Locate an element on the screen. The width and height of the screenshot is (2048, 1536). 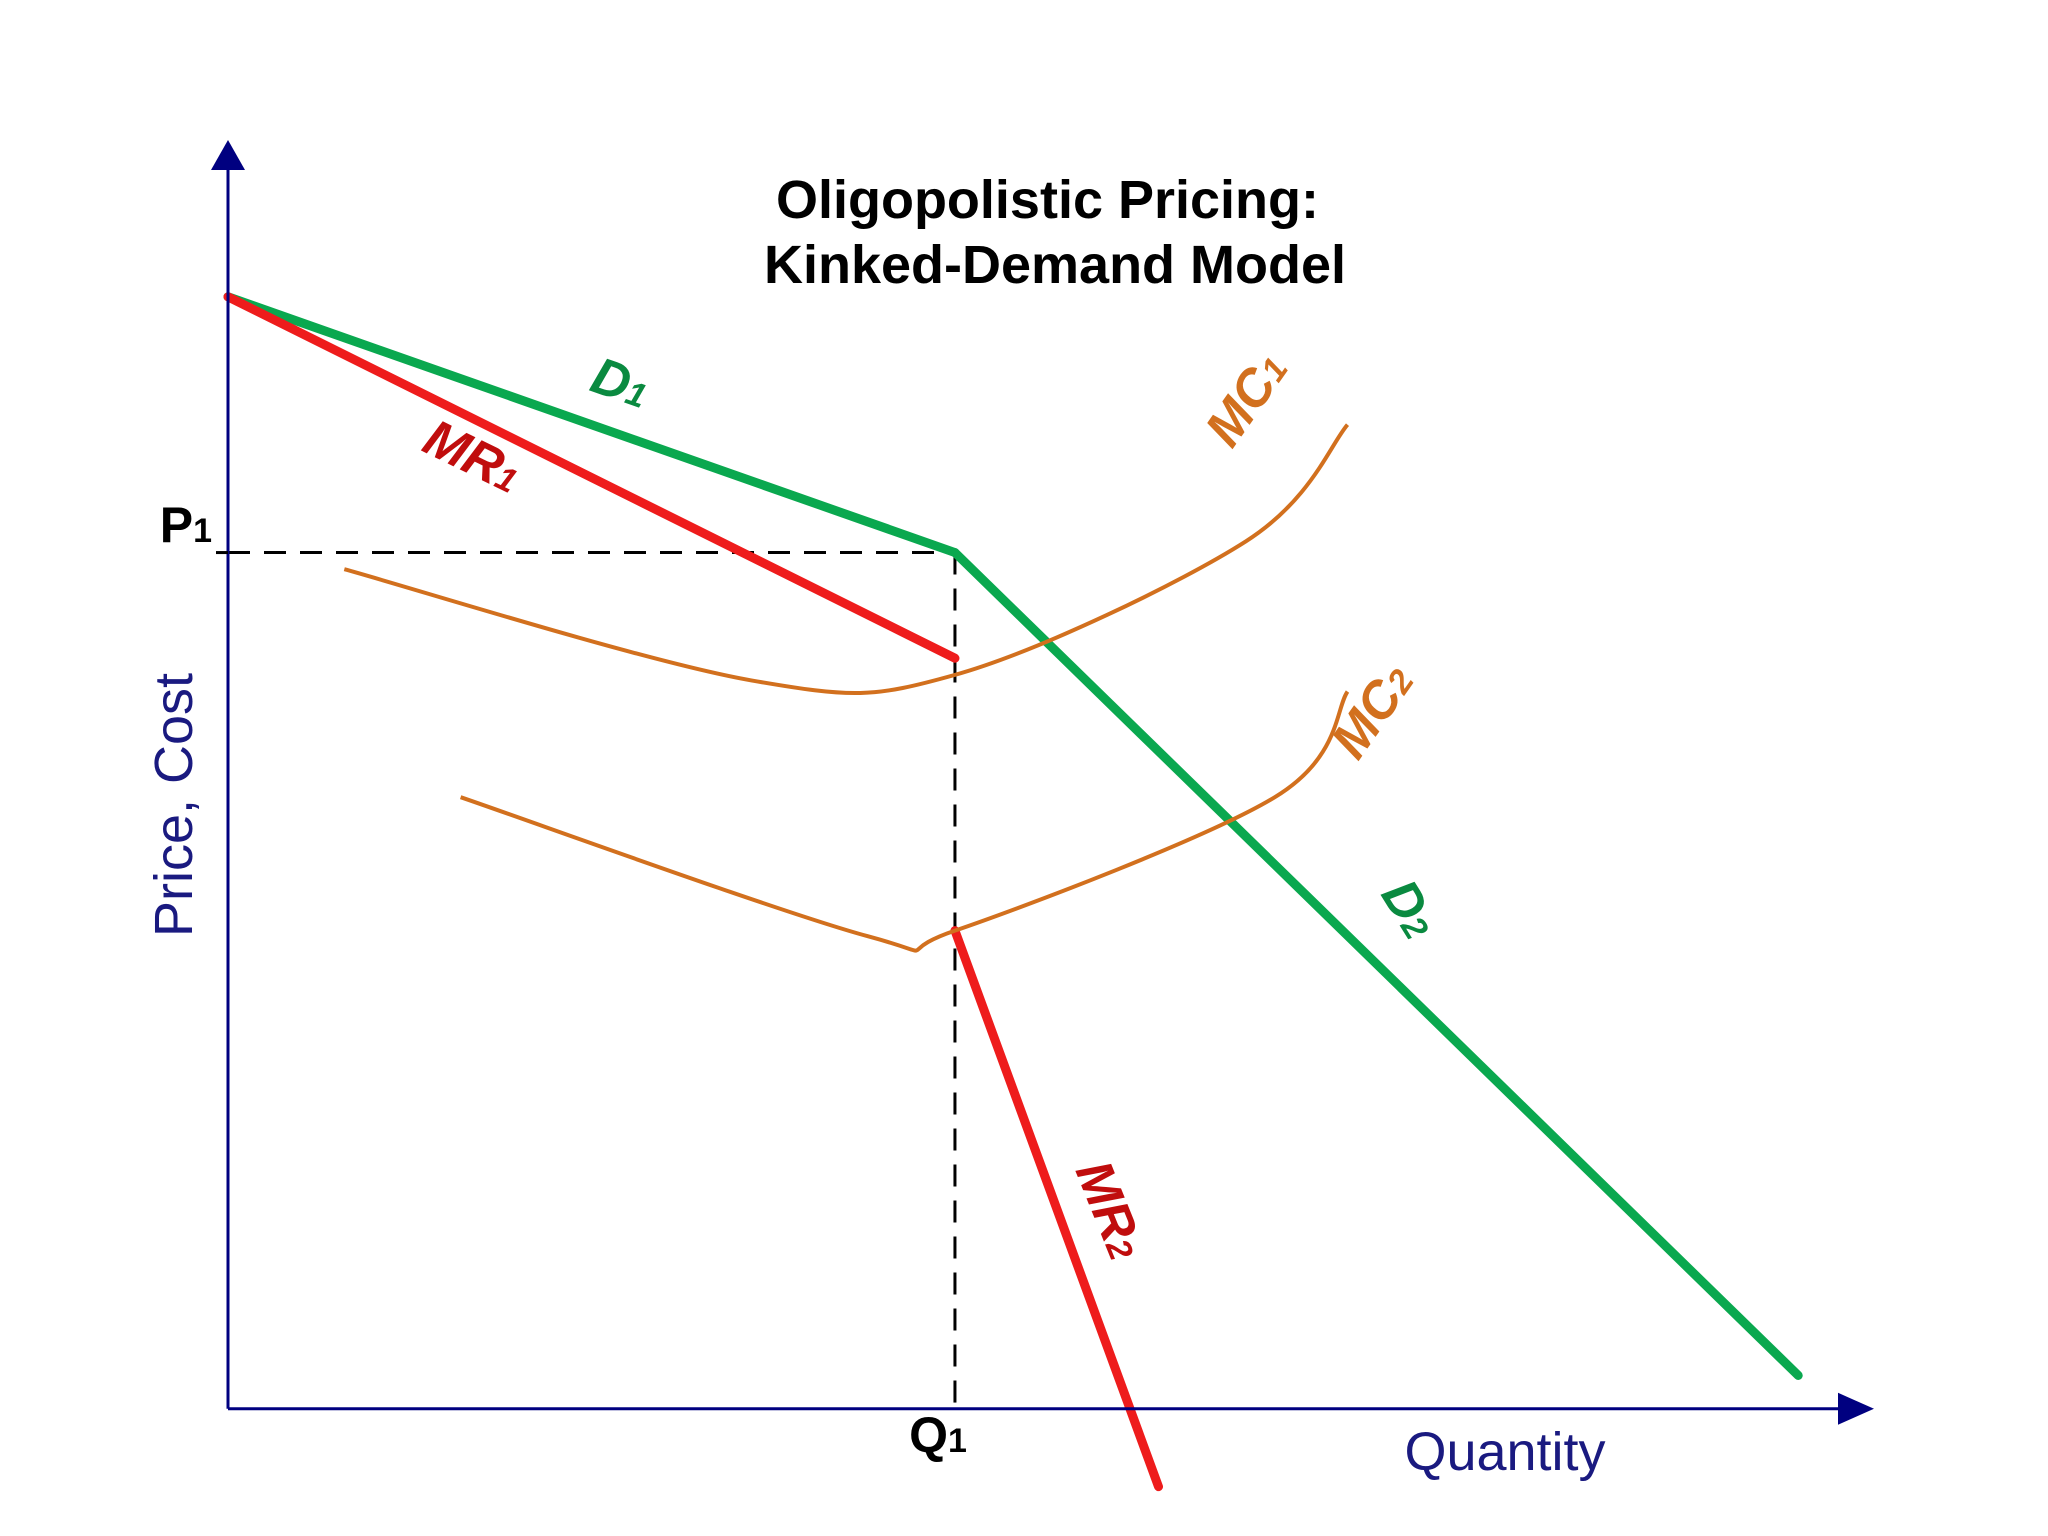
y-tick-label-p1: P1 is located at coordinates (186, 525).